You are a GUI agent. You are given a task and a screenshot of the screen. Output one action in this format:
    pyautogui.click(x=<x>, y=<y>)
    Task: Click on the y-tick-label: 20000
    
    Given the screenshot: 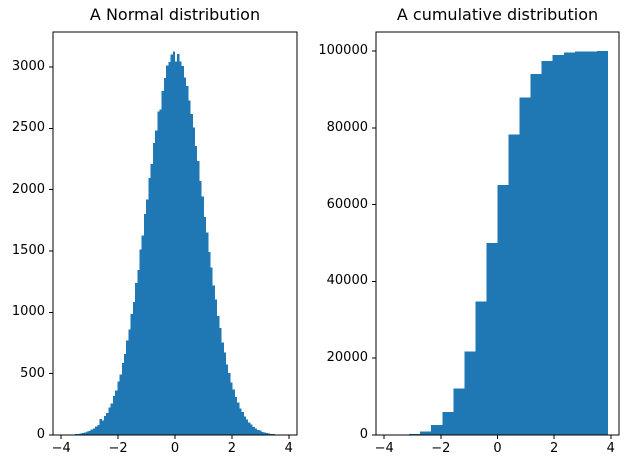 What is the action you would take?
    pyautogui.click(x=347, y=358)
    